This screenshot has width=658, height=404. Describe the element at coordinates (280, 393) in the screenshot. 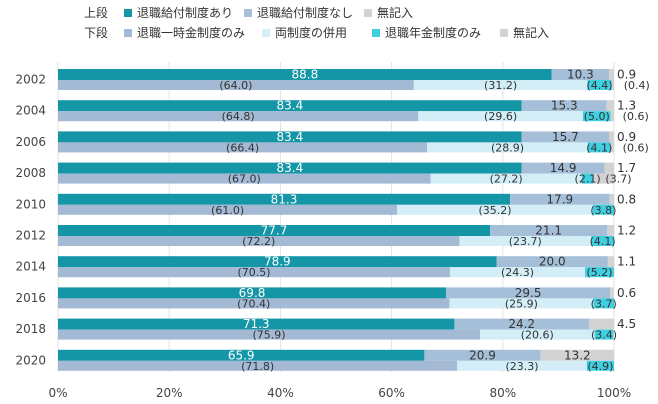

I see `x-tick-label: 40%` at that location.